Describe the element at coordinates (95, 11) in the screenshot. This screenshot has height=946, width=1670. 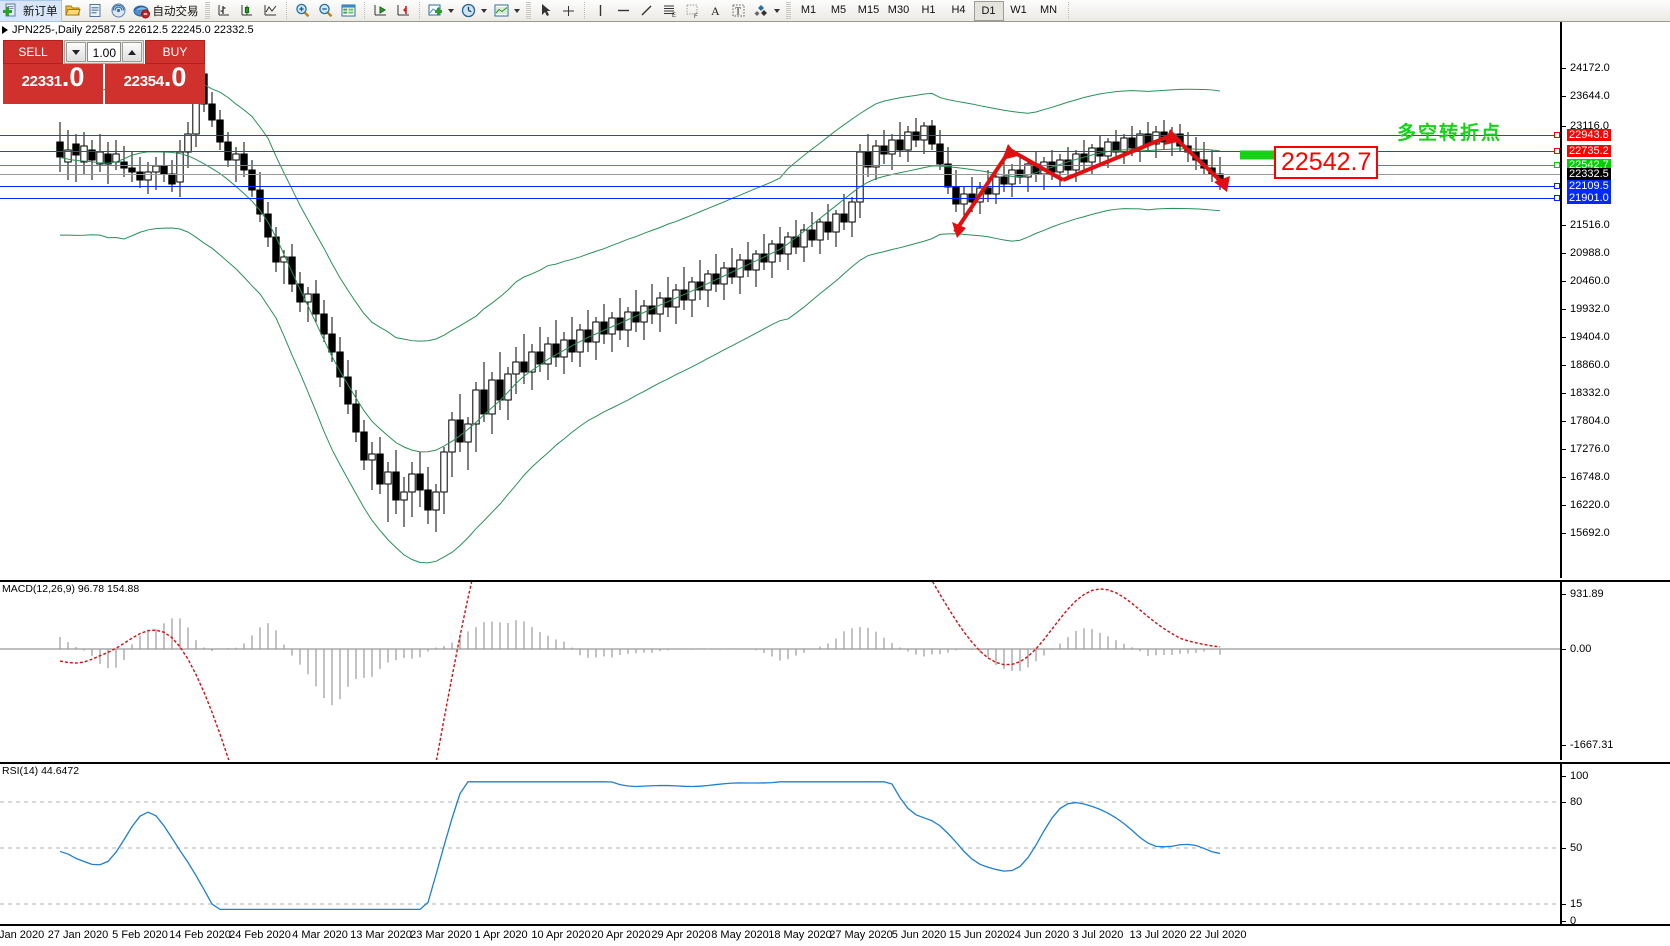
I see `profile-button` at that location.